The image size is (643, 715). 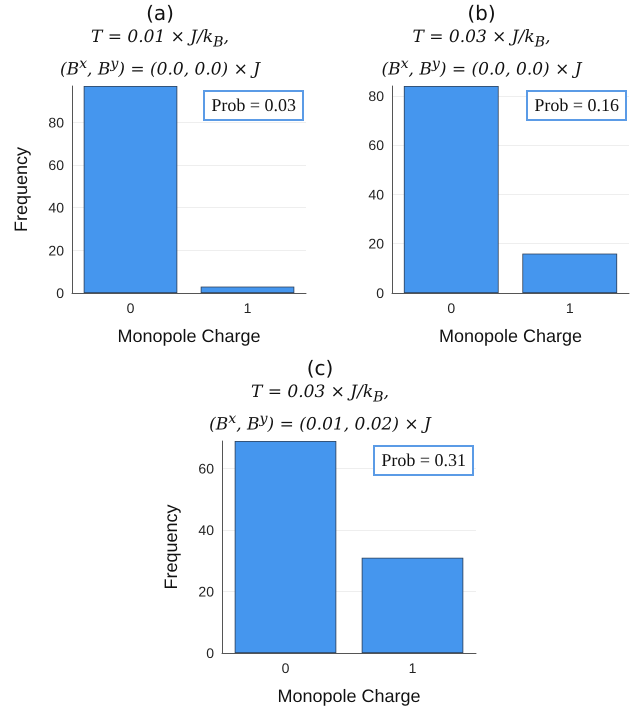 I want to click on chart-title: (b), so click(x=481, y=13).